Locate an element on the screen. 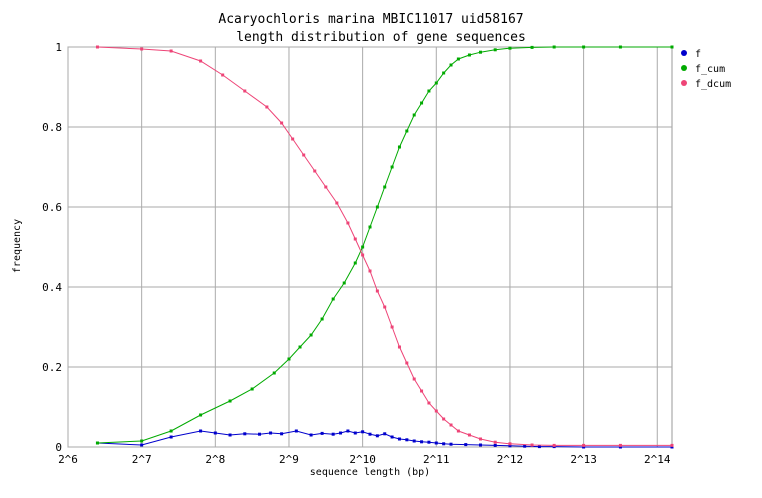 Image resolution: width=762 pixels, height=498 pixels. x-tick-label: 2^12 is located at coordinates (510, 459).